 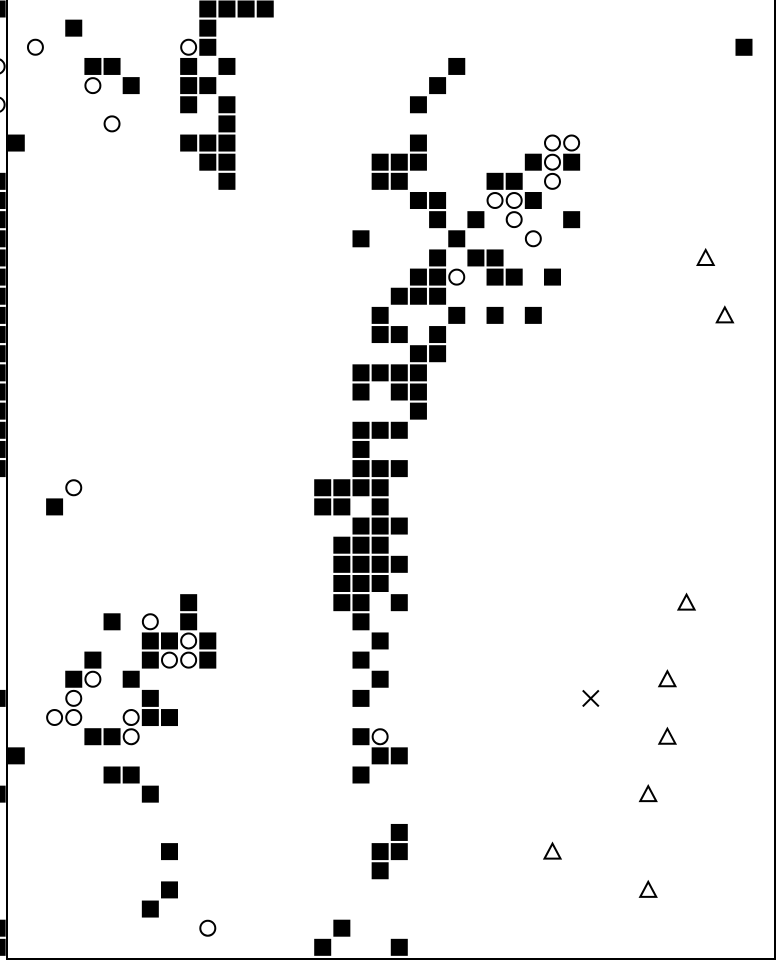 What do you see at coordinates (591, 698) in the screenshot?
I see `cross` at bounding box center [591, 698].